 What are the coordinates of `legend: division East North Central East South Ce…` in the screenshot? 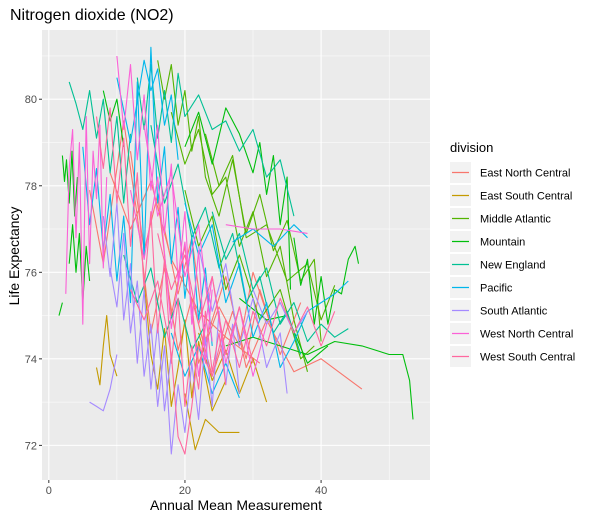 It's located at (512, 253).